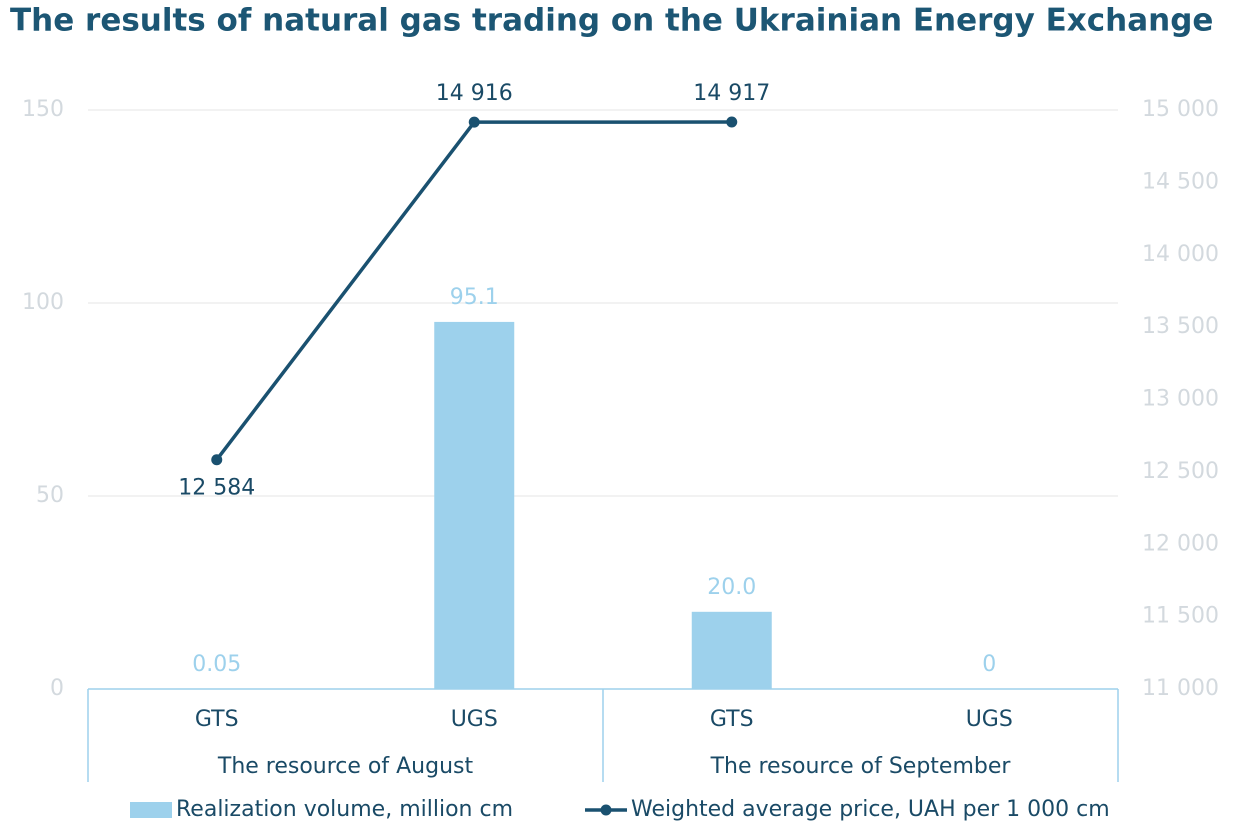 The width and height of the screenshot is (1242, 829). What do you see at coordinates (1180, 688) in the screenshot?
I see `y2-tick-label: 11 000` at bounding box center [1180, 688].